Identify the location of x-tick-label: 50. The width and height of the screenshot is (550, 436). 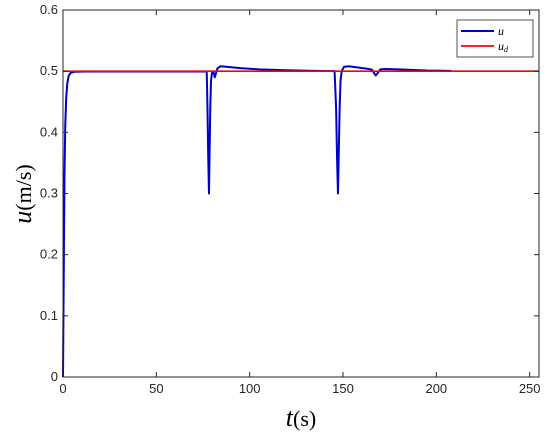
(156, 388).